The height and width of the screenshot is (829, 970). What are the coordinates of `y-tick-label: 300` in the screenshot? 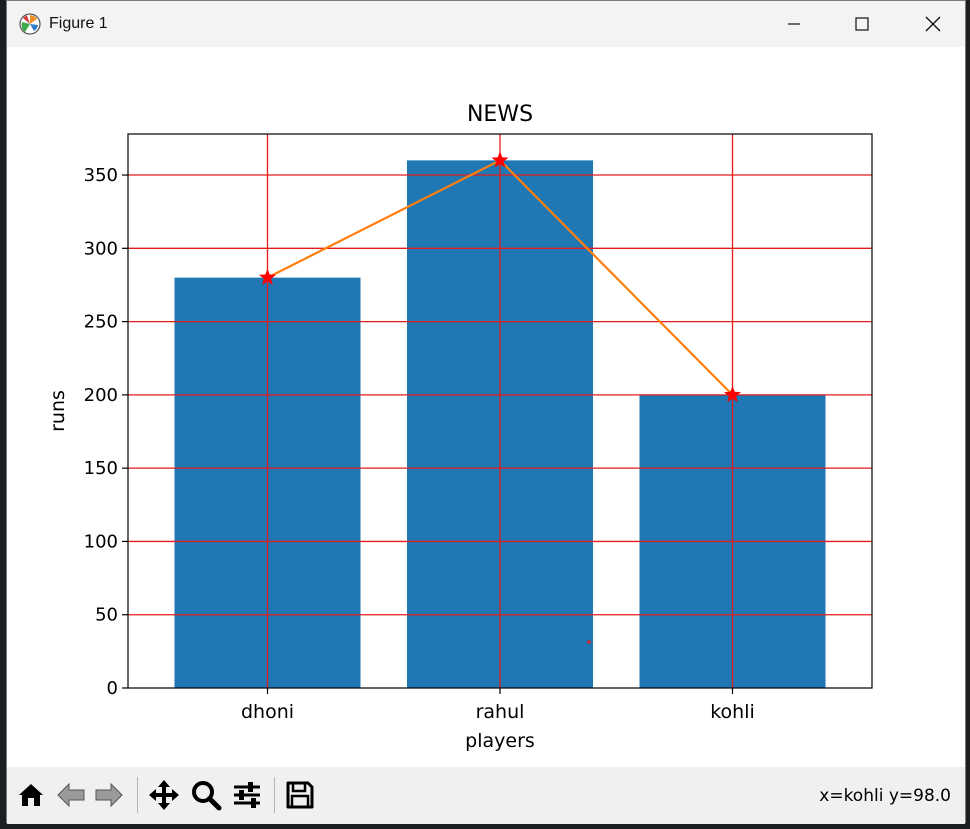 It's located at (101, 248).